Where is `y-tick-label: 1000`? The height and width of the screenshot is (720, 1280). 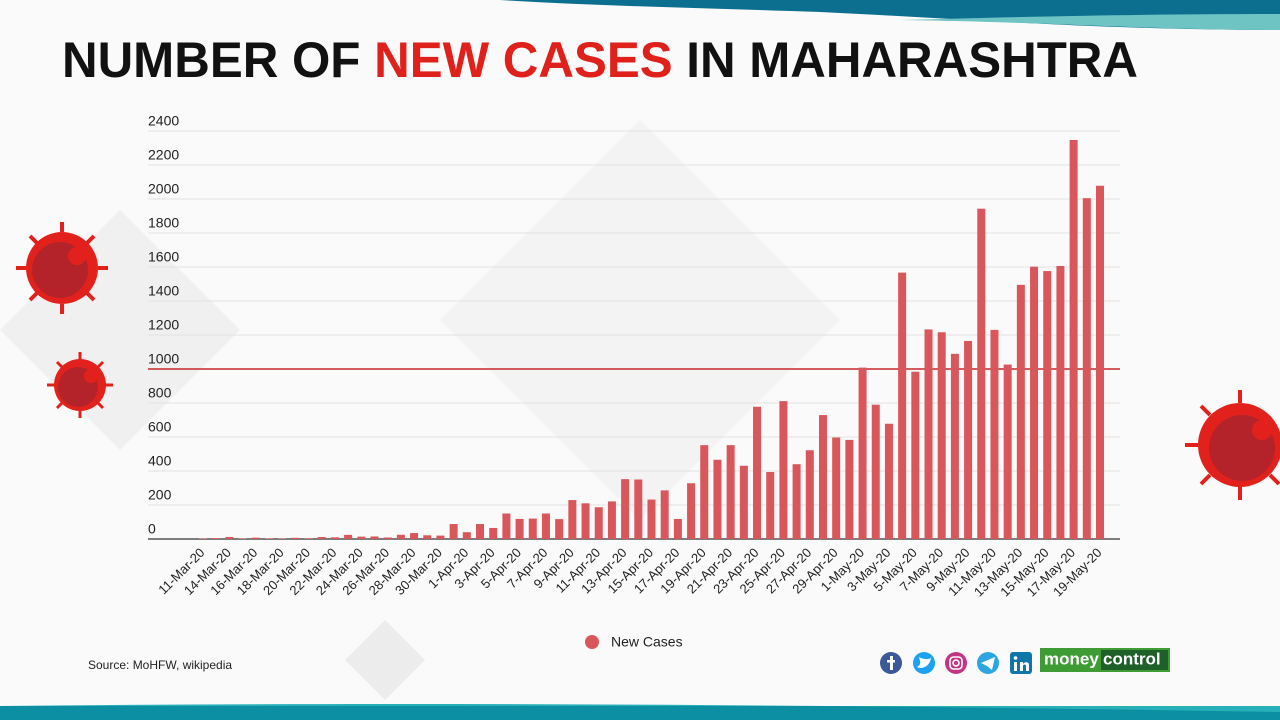
y-tick-label: 1000 is located at coordinates (163, 359).